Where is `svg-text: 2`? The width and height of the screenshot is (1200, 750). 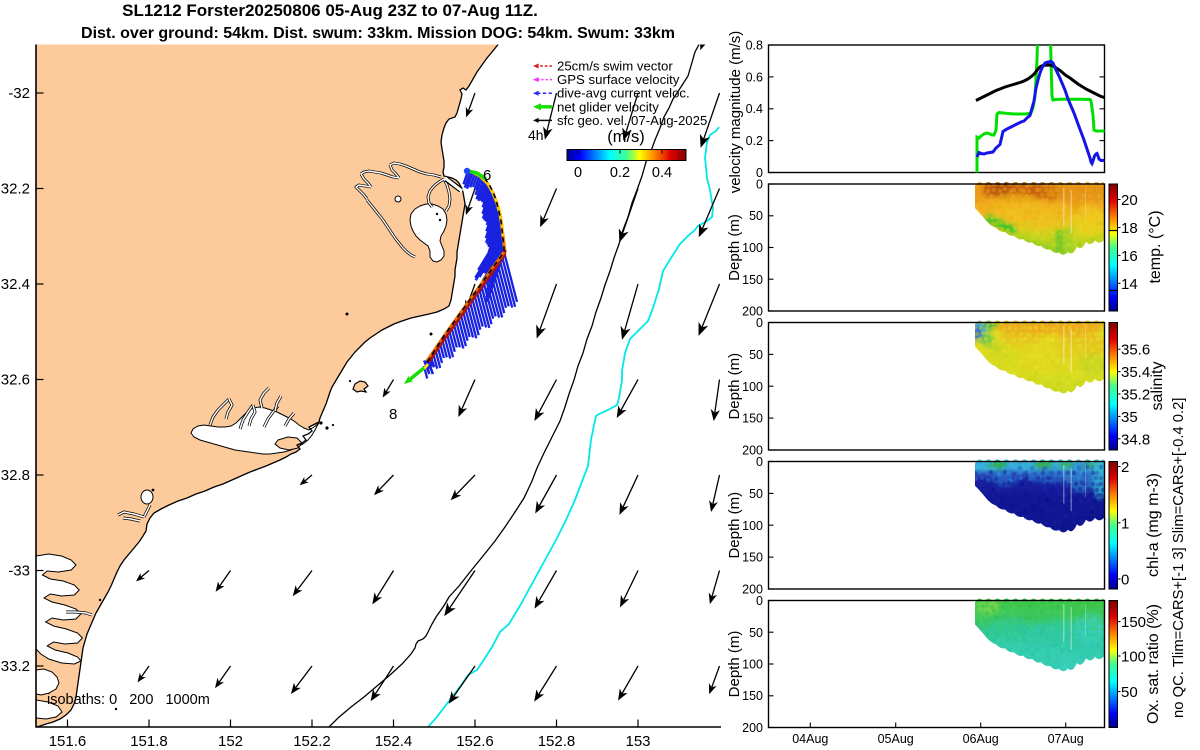 svg-text: 2 is located at coordinates (1125, 467).